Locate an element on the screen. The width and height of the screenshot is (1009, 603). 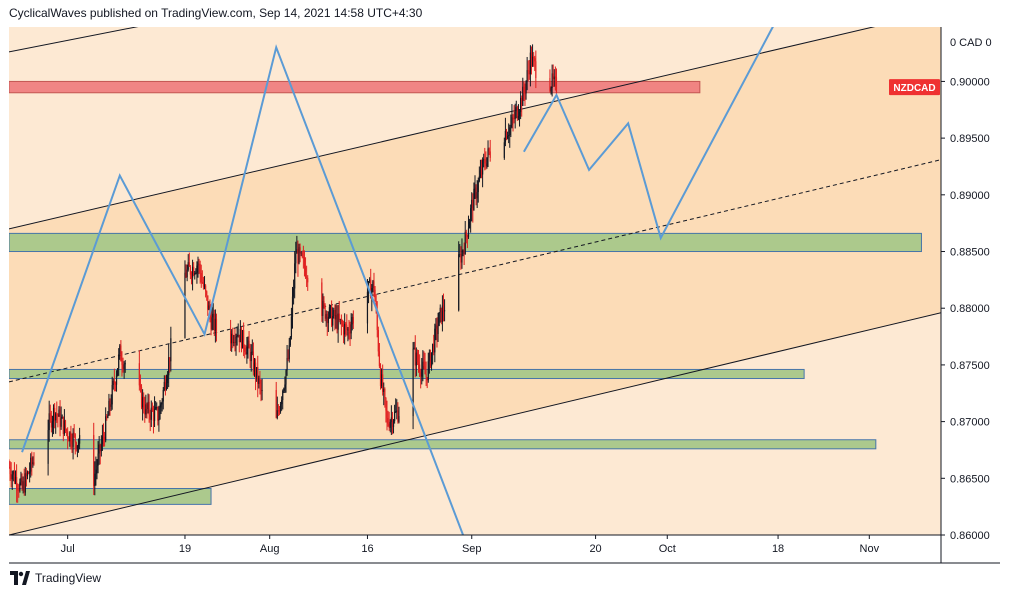
x-tick-label-5: 20 is located at coordinates (595, 549).